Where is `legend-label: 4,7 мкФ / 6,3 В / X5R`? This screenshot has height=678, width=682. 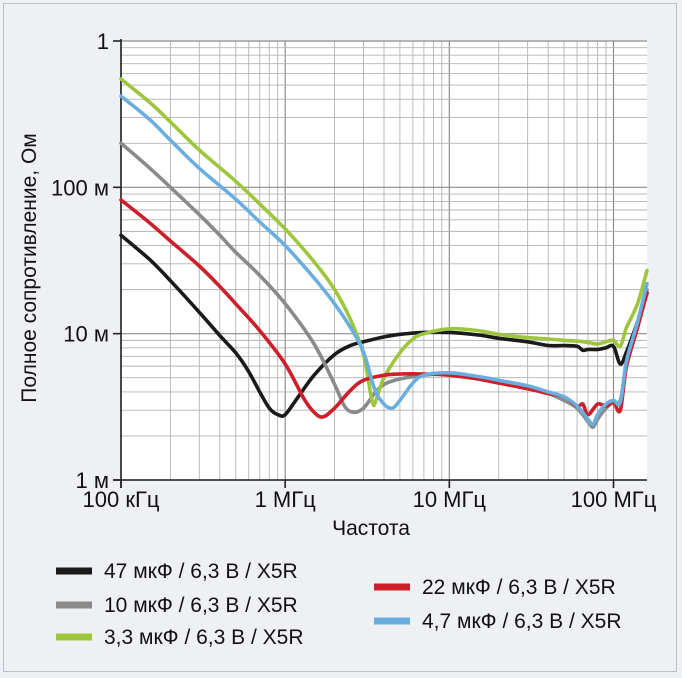
legend-label: 4,7 мкФ / 6,3 В / X5R is located at coordinates (522, 621).